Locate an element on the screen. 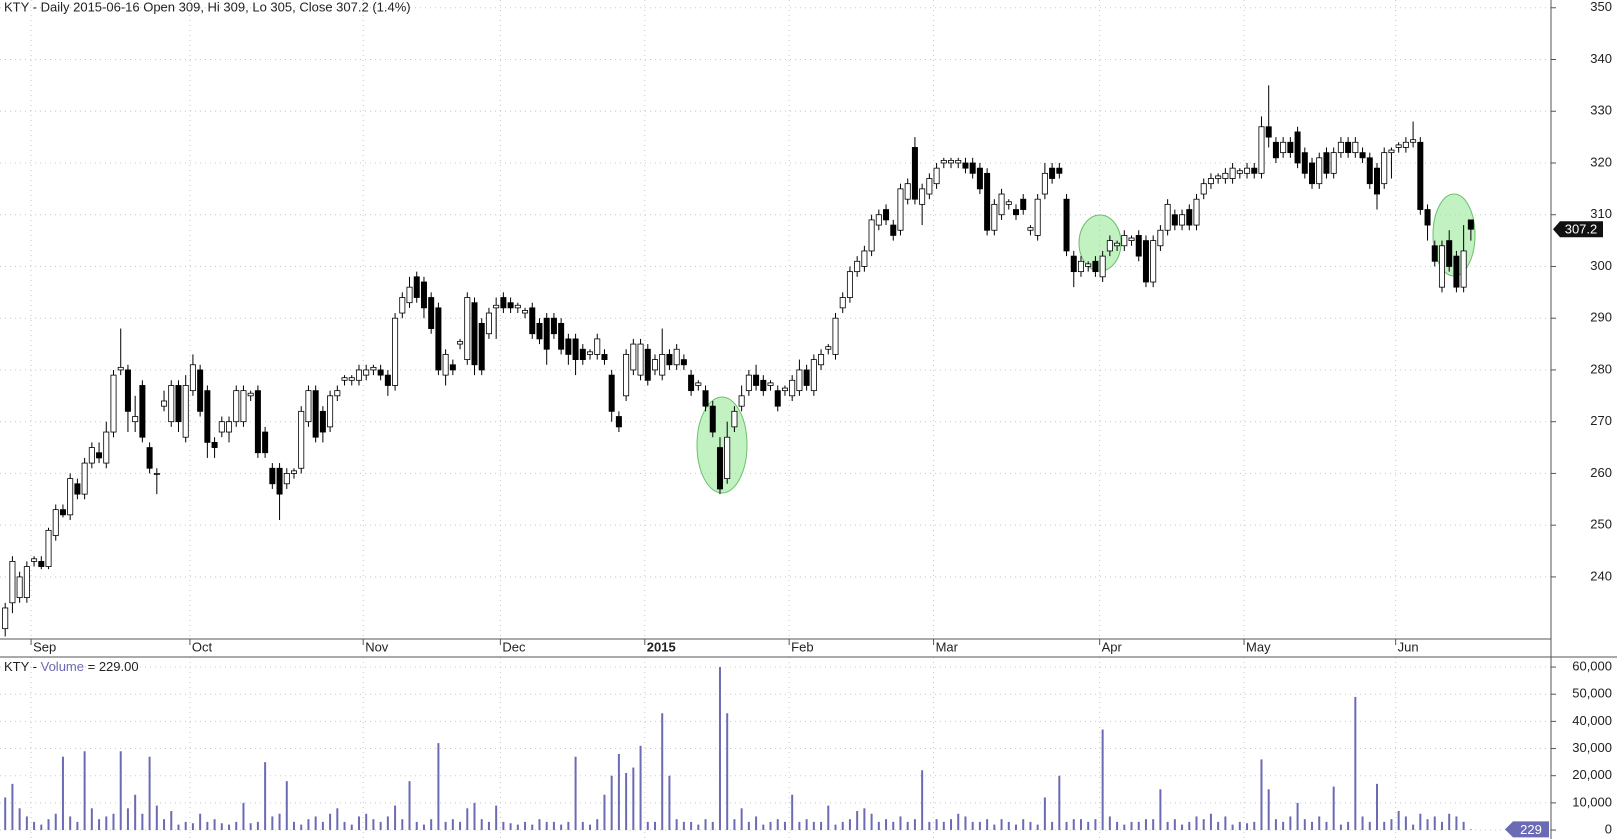 Image resolution: width=1617 pixels, height=839 pixels. x-tick-label: Oct is located at coordinates (202, 646).